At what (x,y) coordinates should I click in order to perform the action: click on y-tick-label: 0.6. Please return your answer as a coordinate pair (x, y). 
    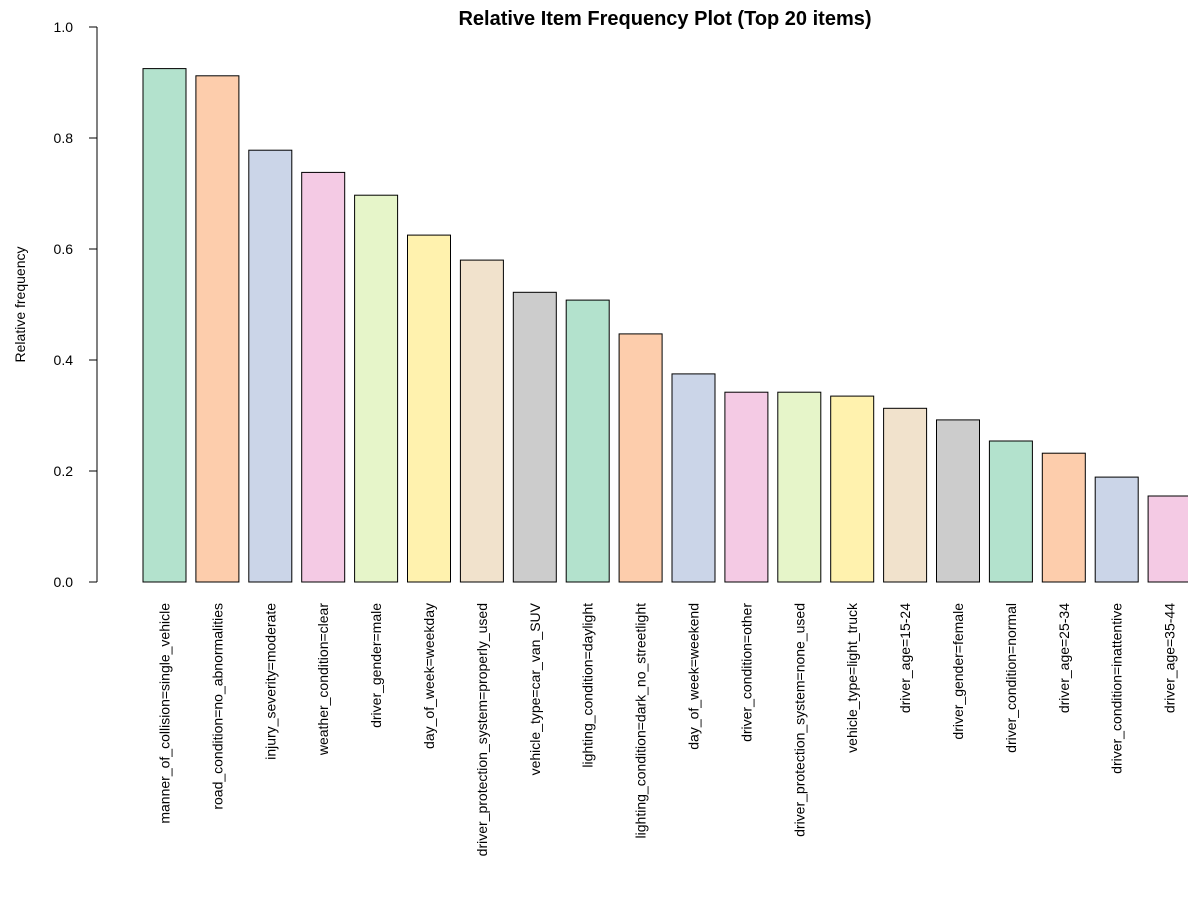
    Looking at the image, I should click on (64, 249).